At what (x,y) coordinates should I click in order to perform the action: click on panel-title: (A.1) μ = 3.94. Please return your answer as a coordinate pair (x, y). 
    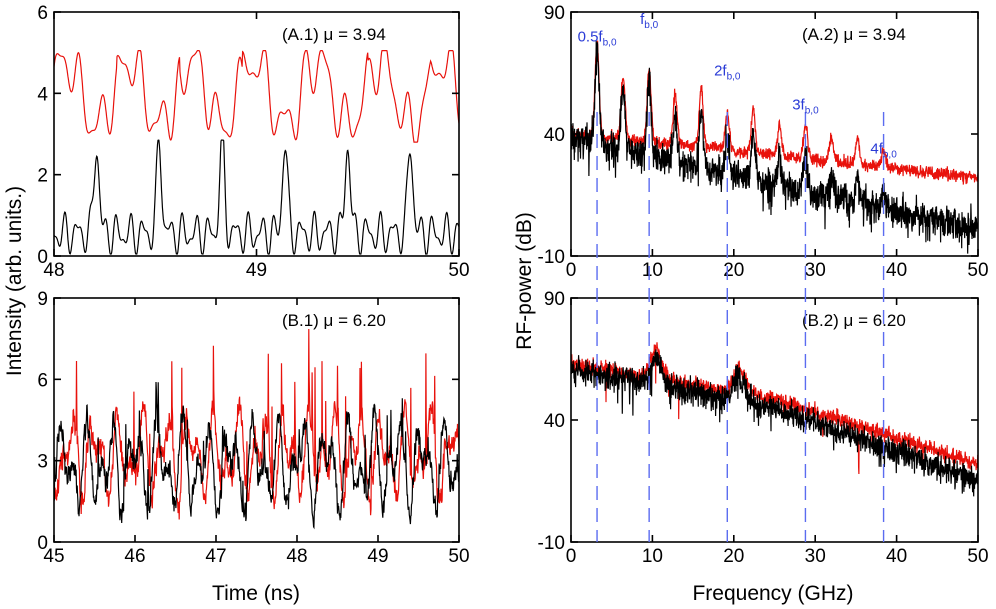
    Looking at the image, I should click on (334, 34).